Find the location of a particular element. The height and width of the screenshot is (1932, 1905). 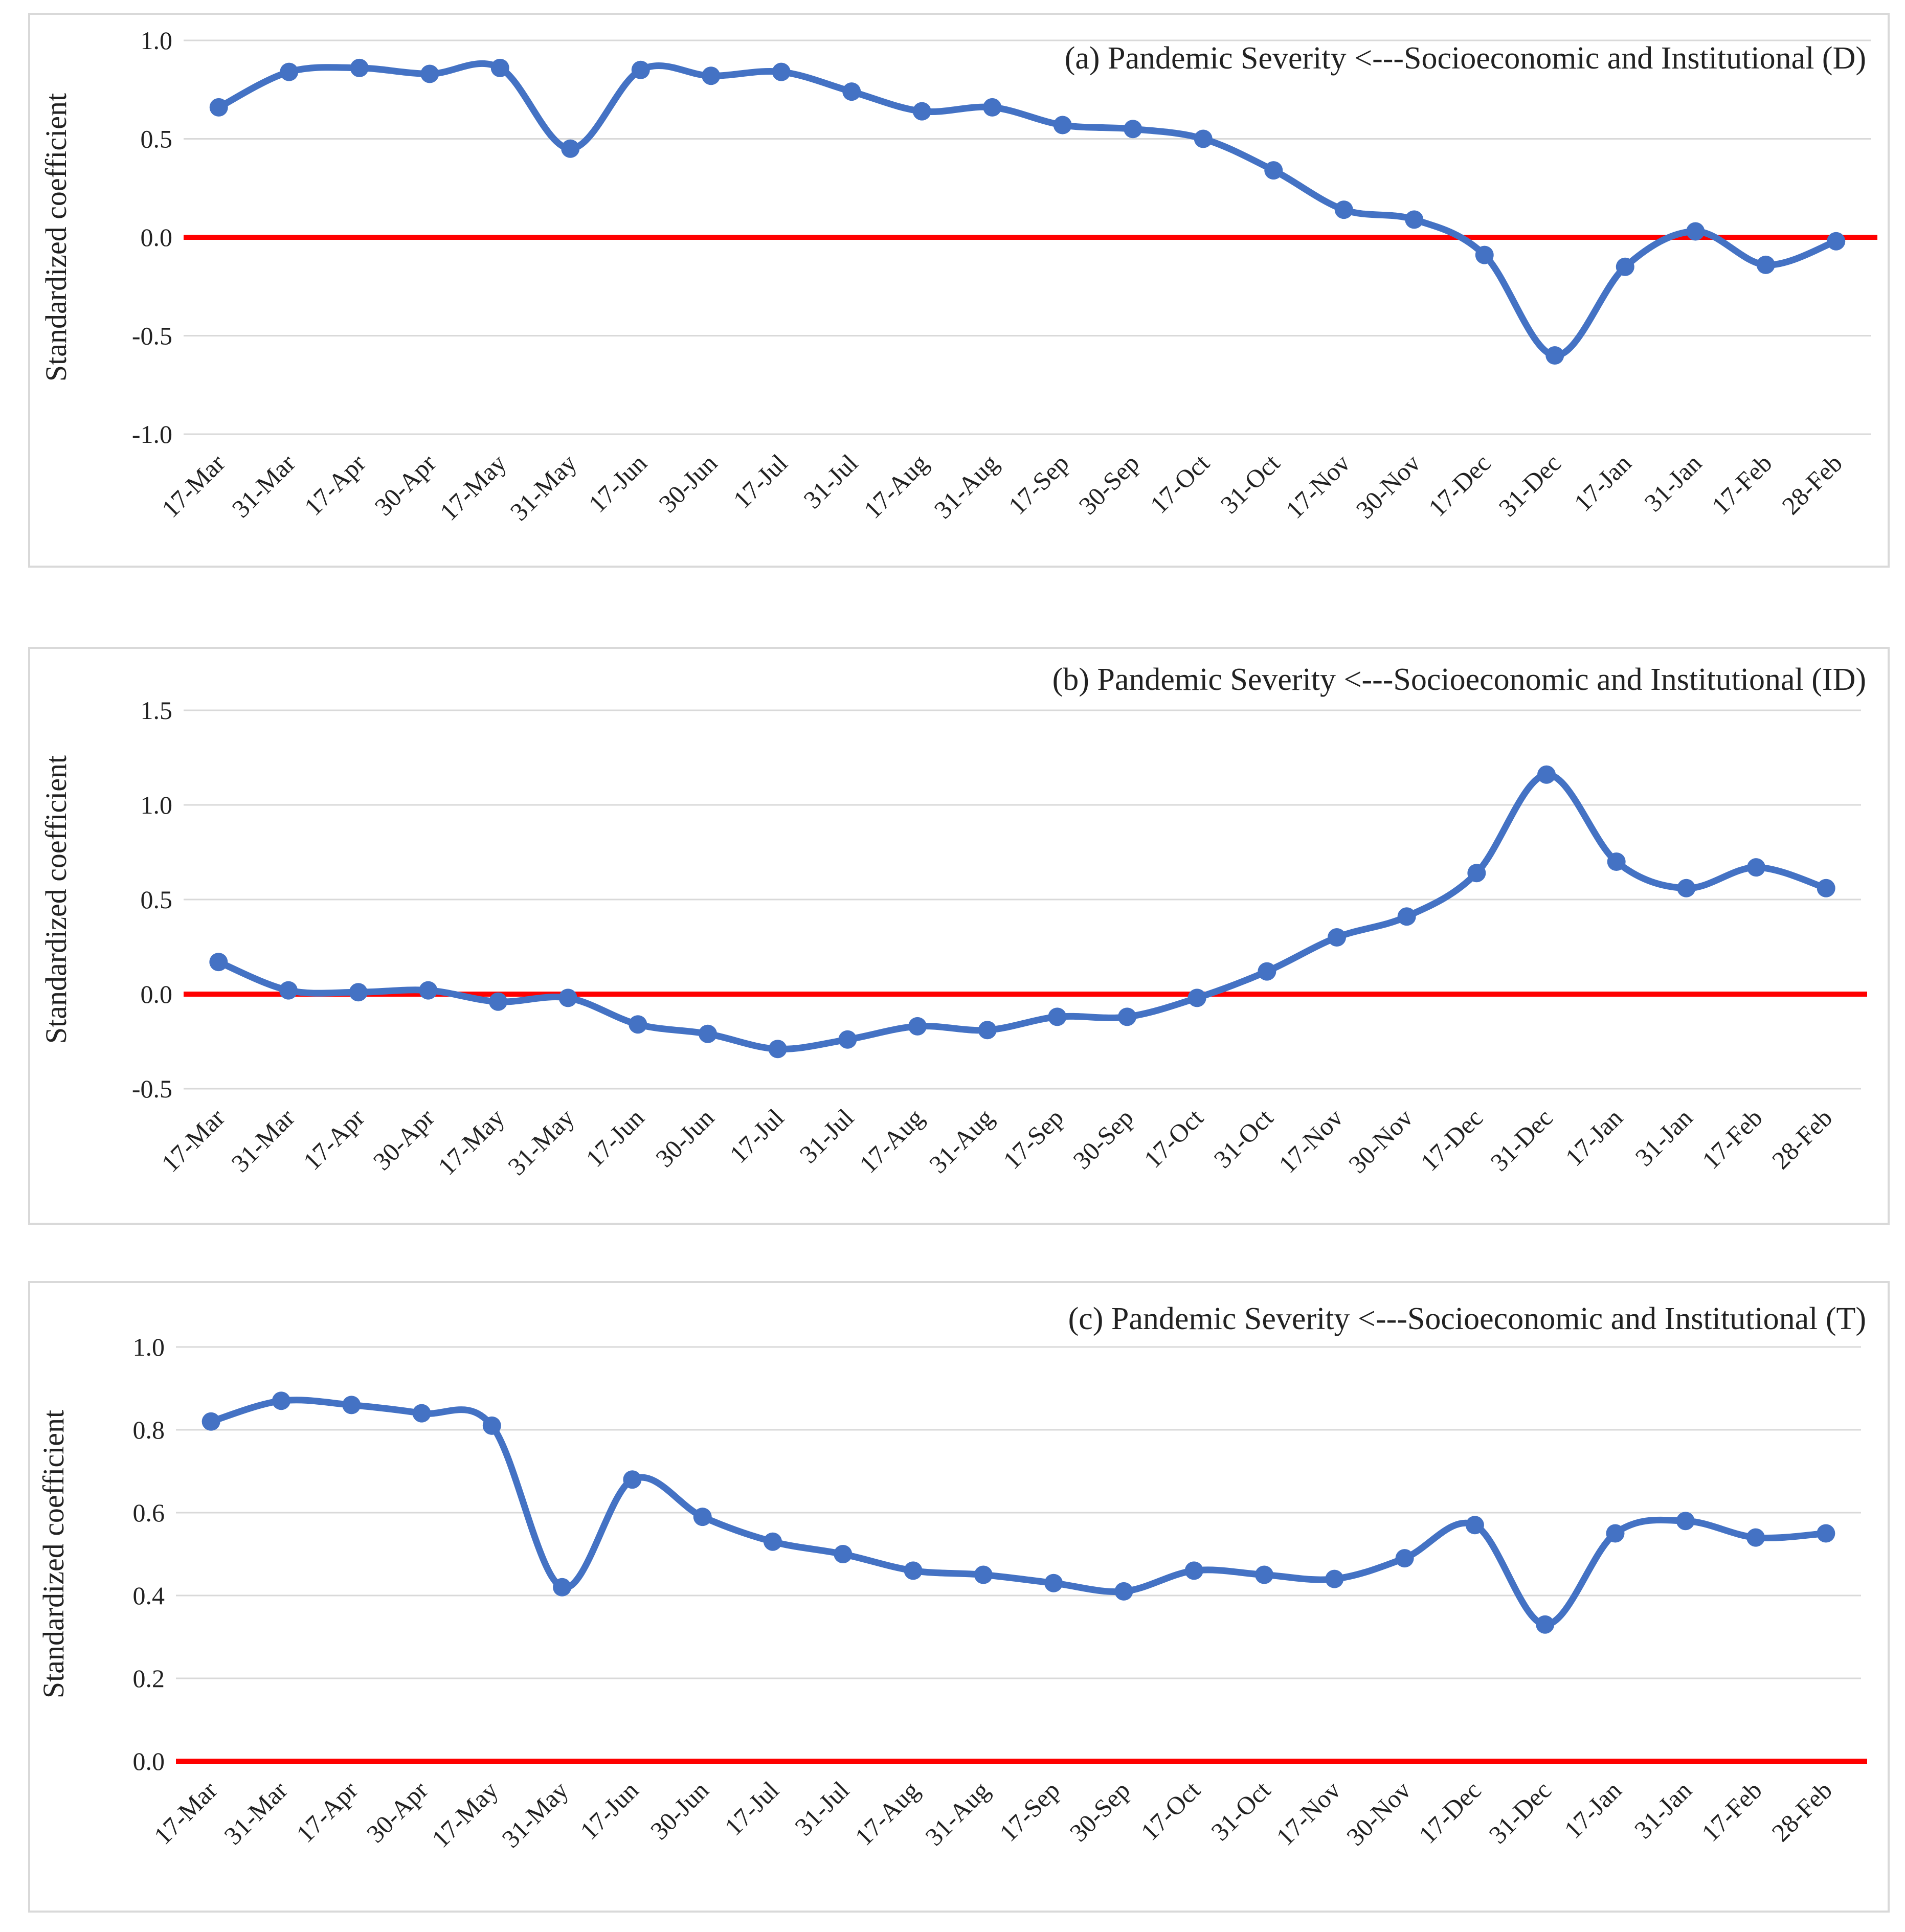

chart-c-ytick-label: 0.2 is located at coordinates (149, 1678).